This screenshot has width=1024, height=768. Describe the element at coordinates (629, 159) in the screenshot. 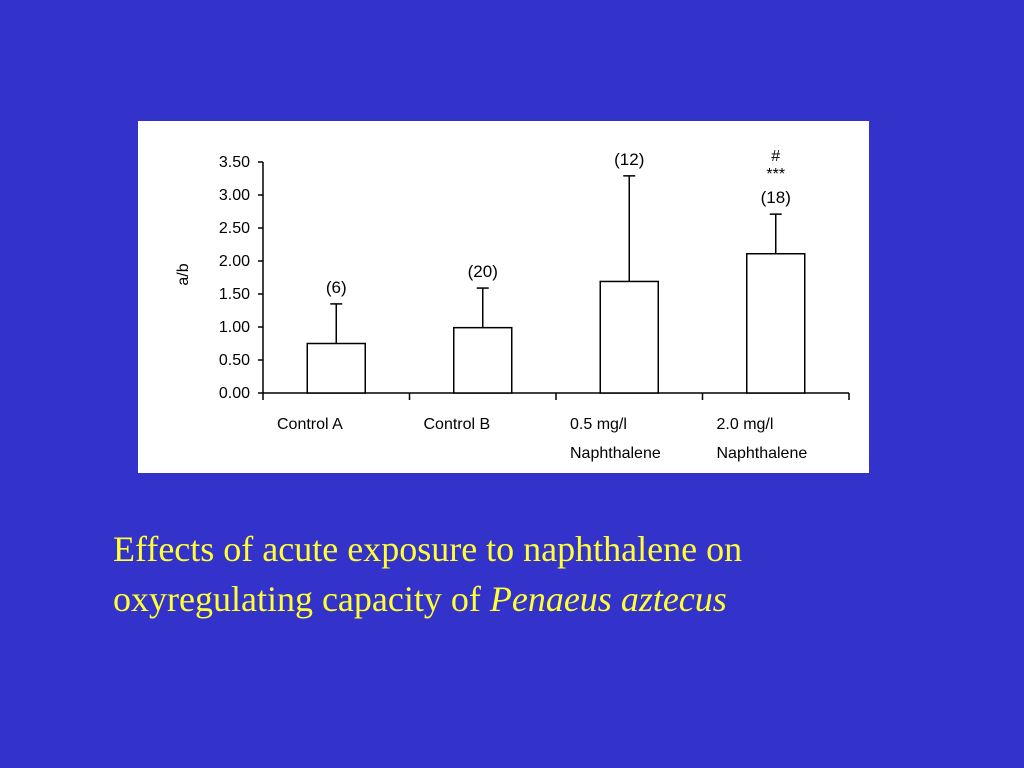

I see `sample-size-label: (12)` at that location.